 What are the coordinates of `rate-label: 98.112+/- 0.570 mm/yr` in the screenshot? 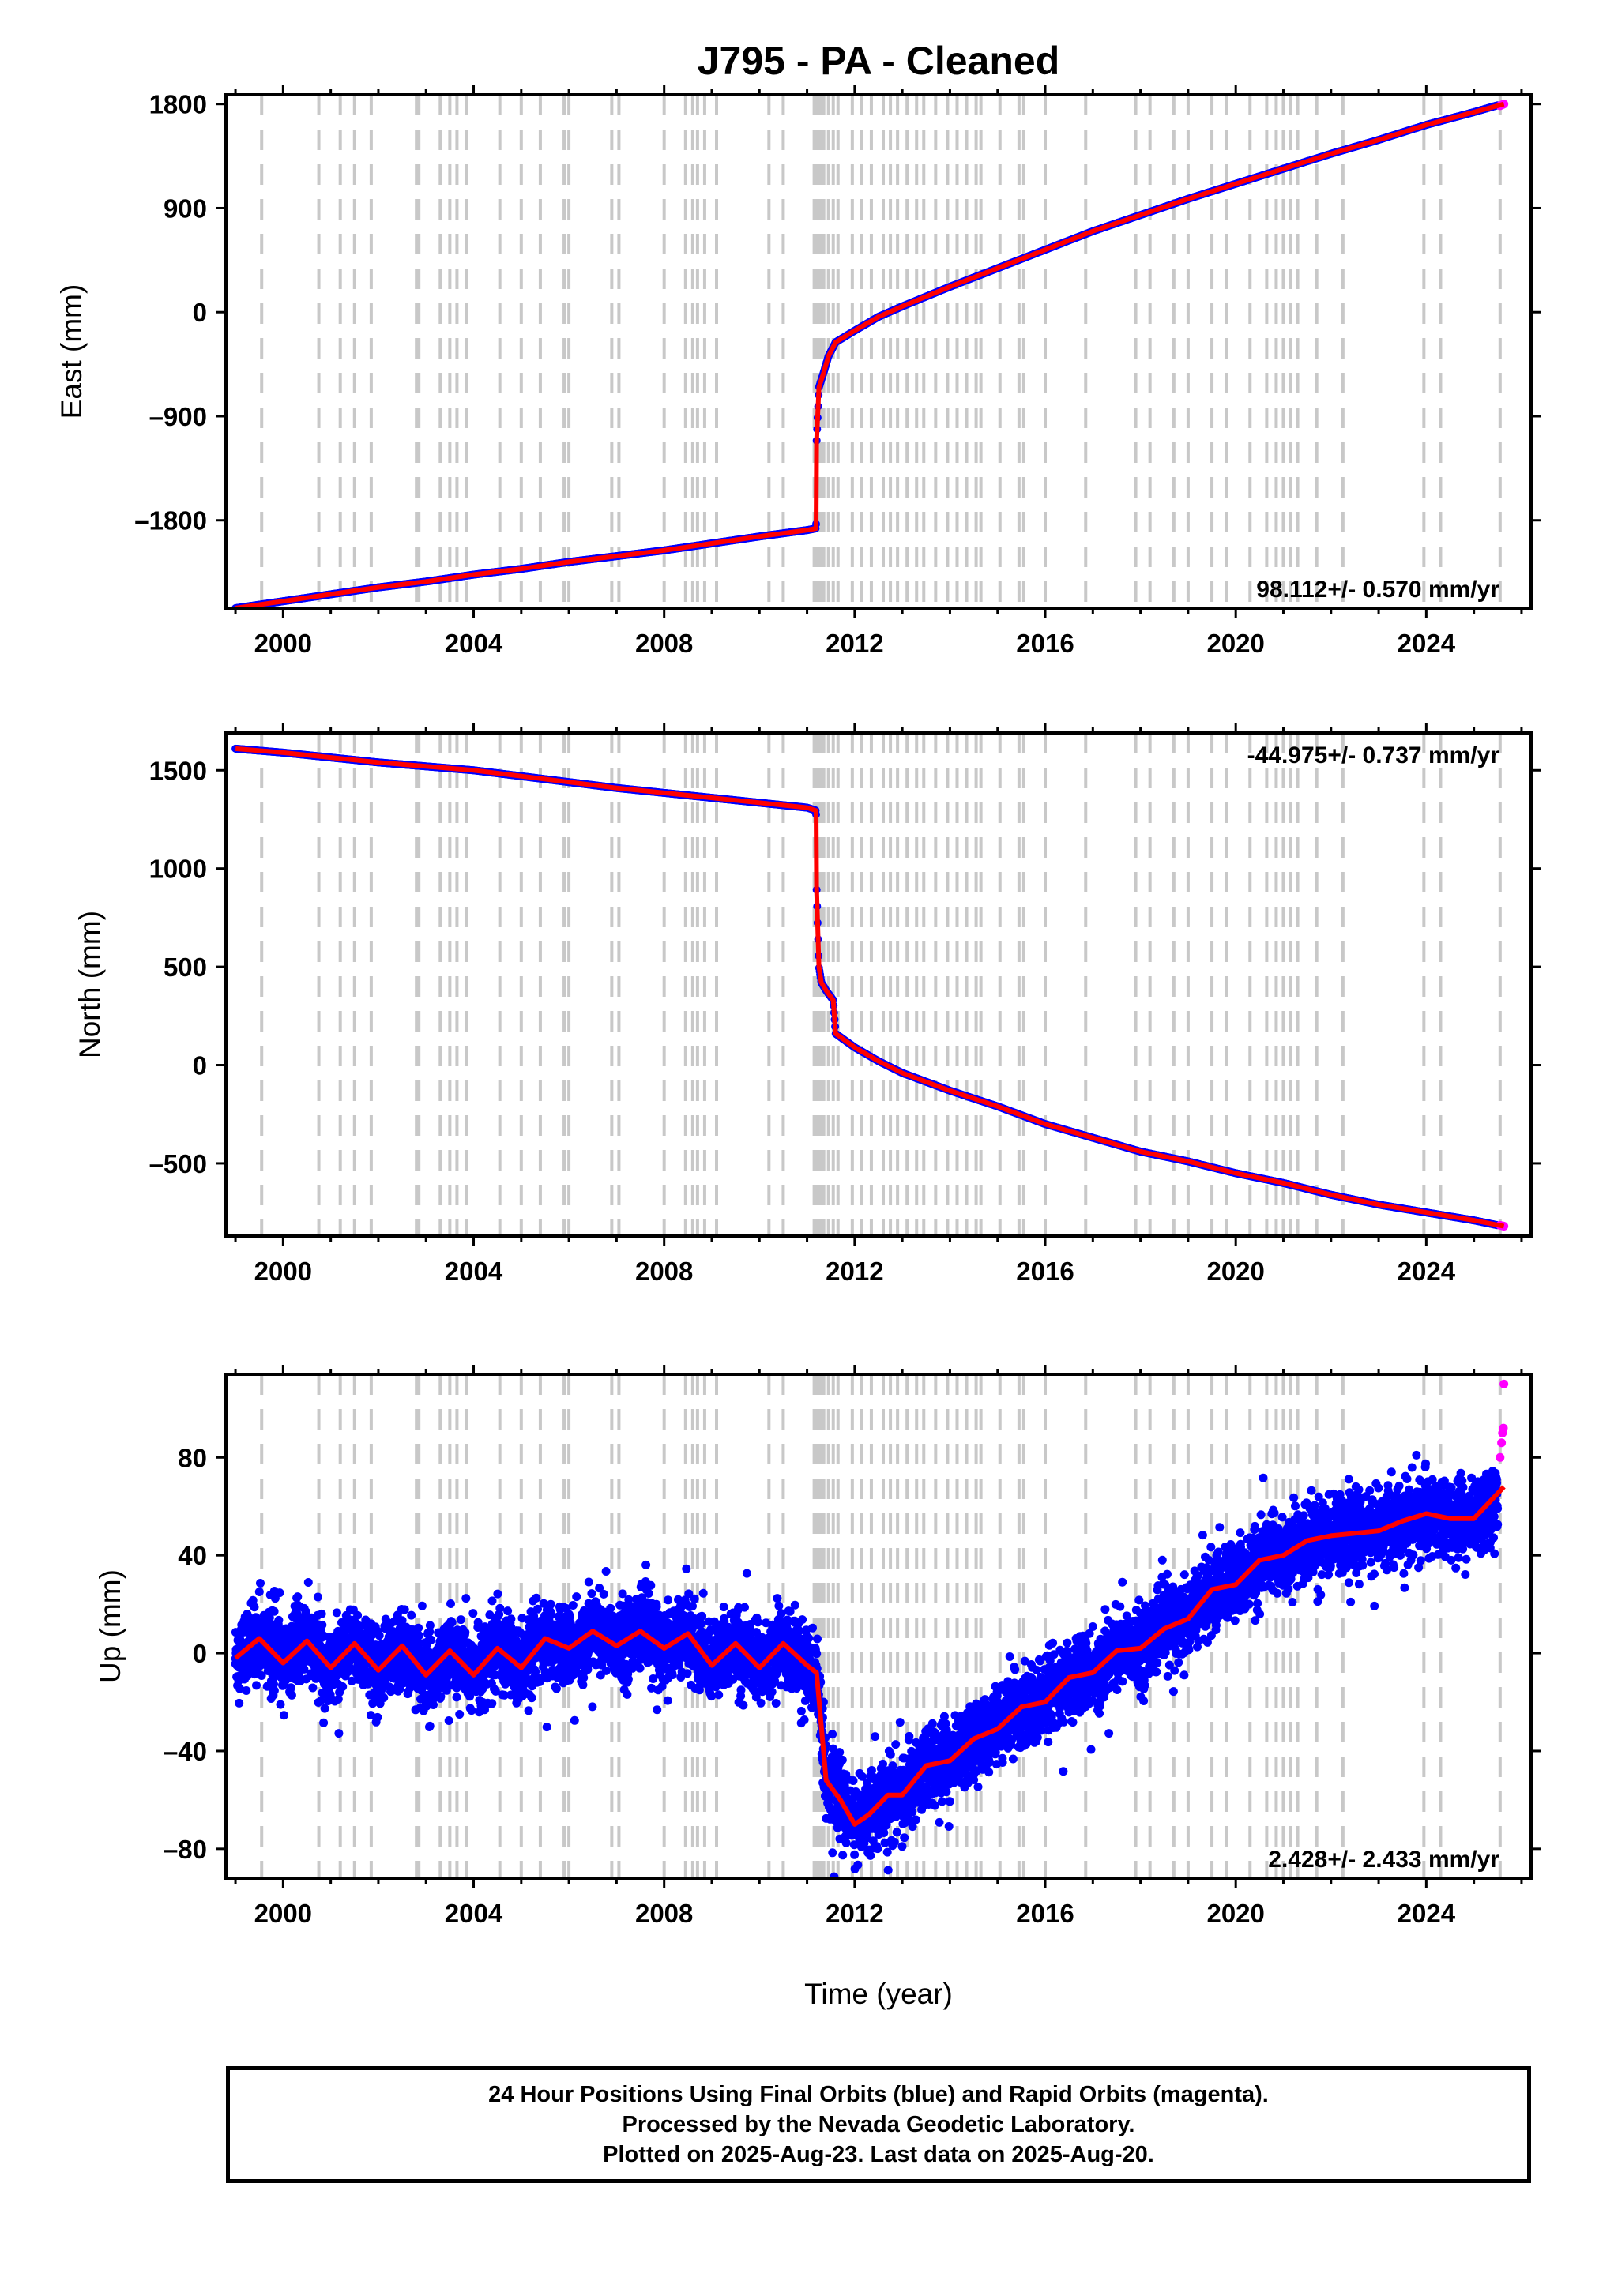 It's located at (1377, 590).